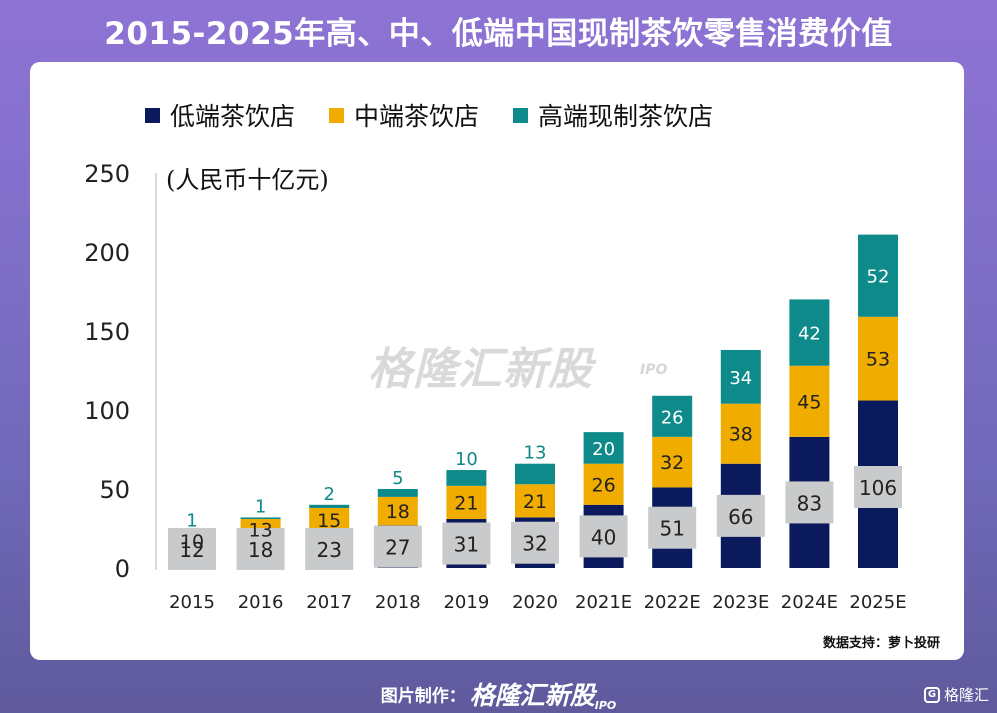 This screenshot has width=997, height=713. What do you see at coordinates (521, 115) in the screenshot?
I see `legend-swatch-high` at bounding box center [521, 115].